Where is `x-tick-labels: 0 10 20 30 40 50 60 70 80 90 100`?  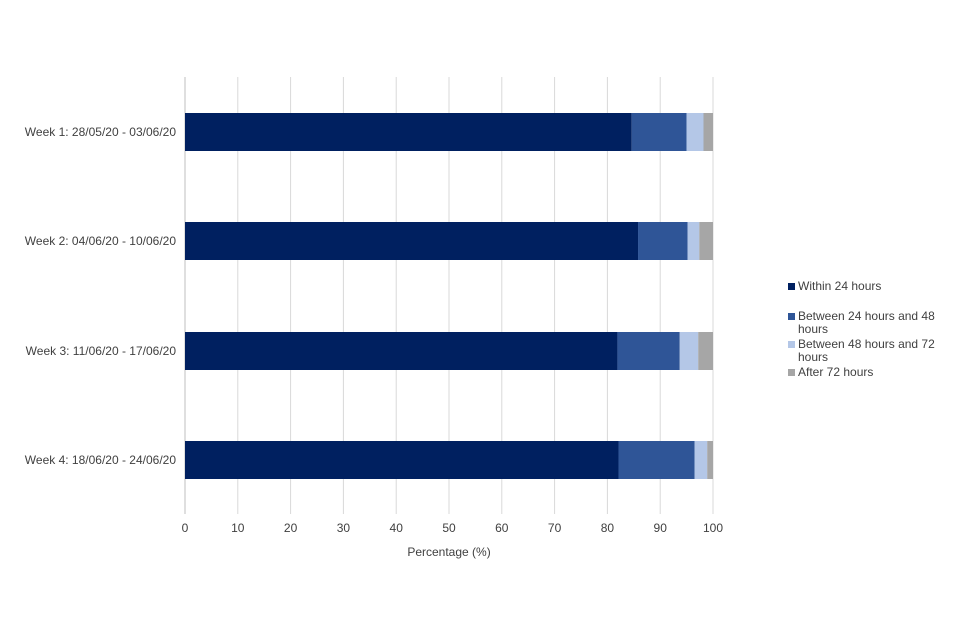 x-tick-labels: 0 10 20 30 40 50 60 70 80 90 100 is located at coordinates (453, 528).